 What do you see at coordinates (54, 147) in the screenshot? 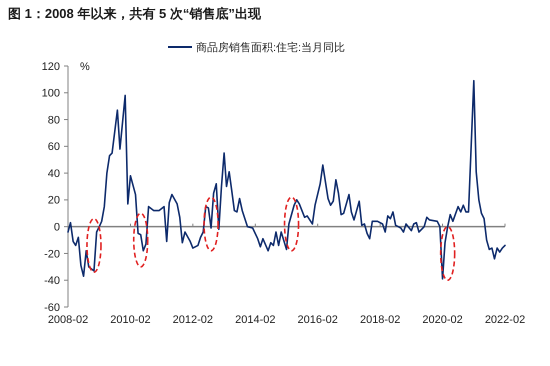
I see `y-tick-label: 60` at bounding box center [54, 147].